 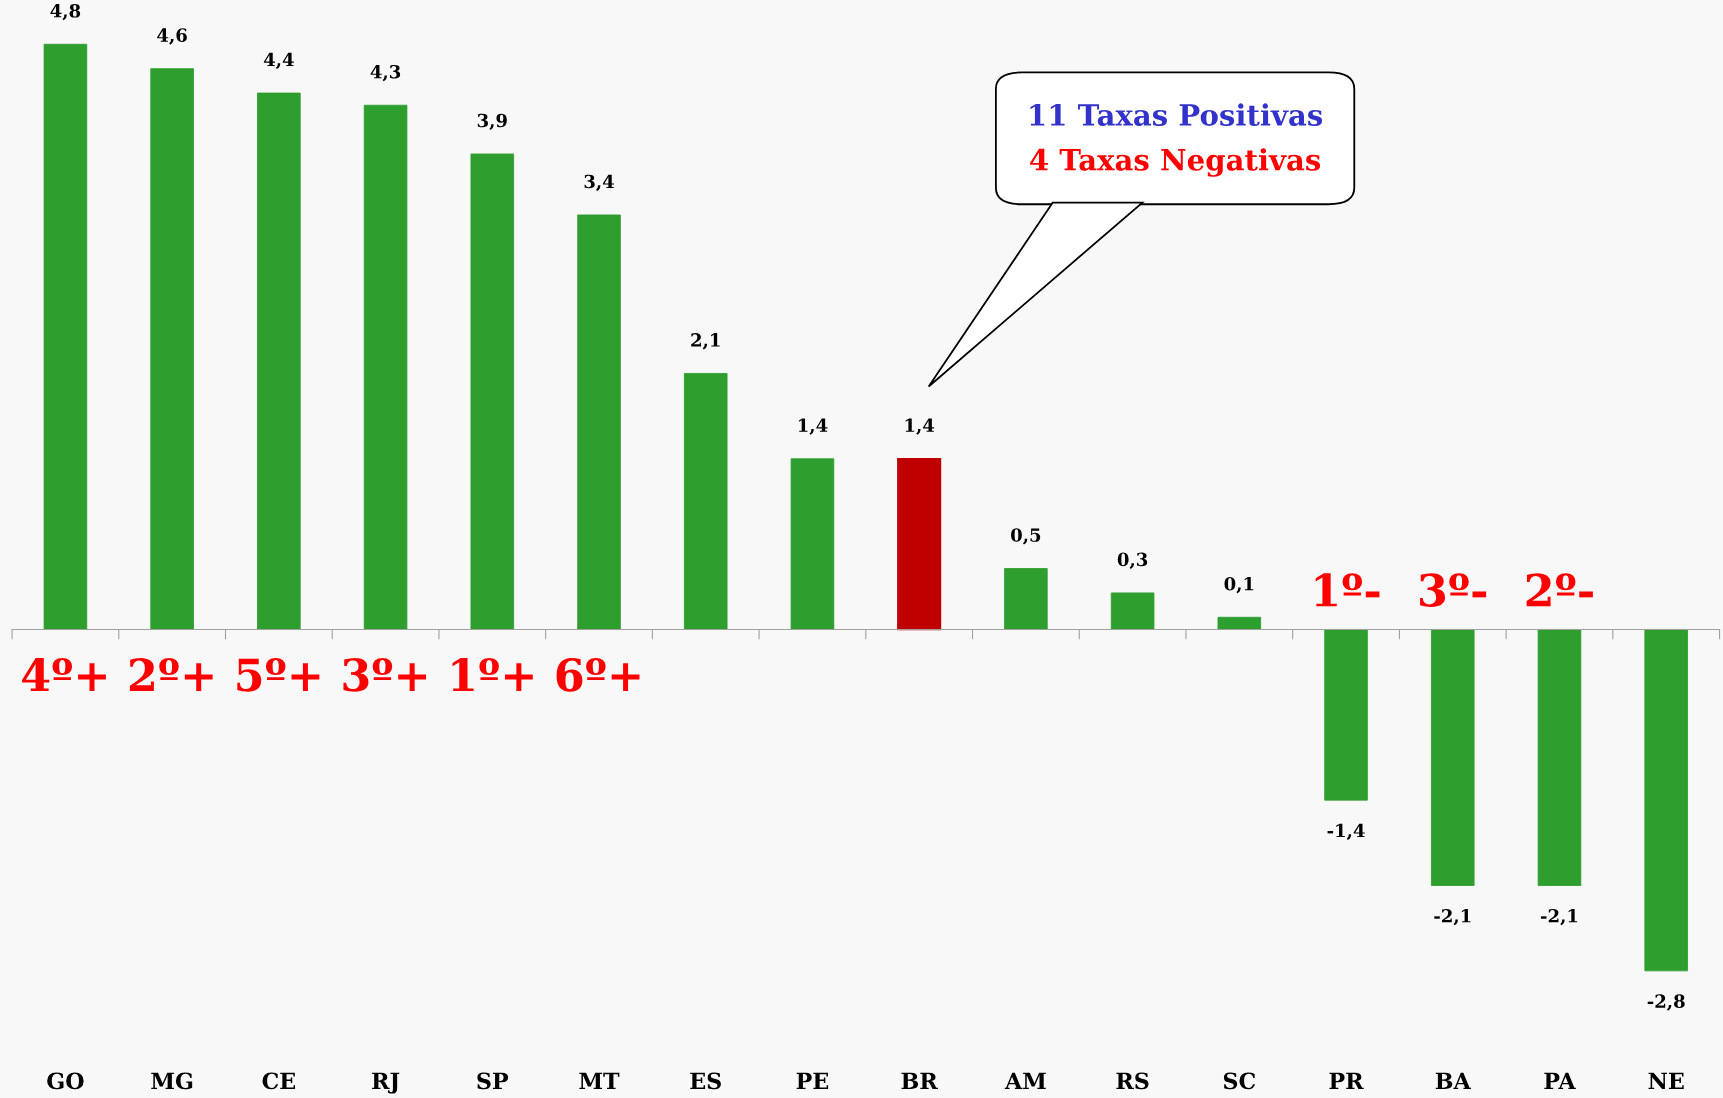 I want to click on data-label: 0,1, so click(x=1239, y=585).